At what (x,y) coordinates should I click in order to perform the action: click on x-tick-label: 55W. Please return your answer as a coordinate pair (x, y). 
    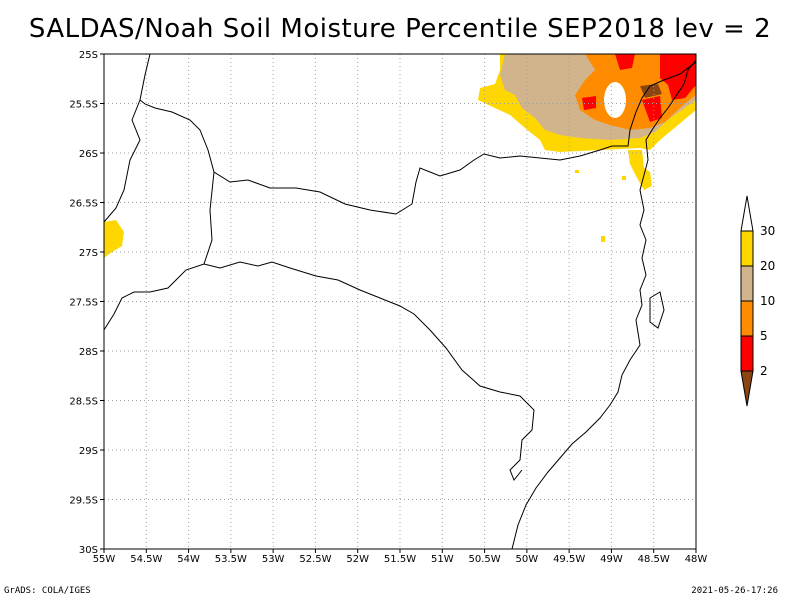
    Looking at the image, I should click on (104, 559).